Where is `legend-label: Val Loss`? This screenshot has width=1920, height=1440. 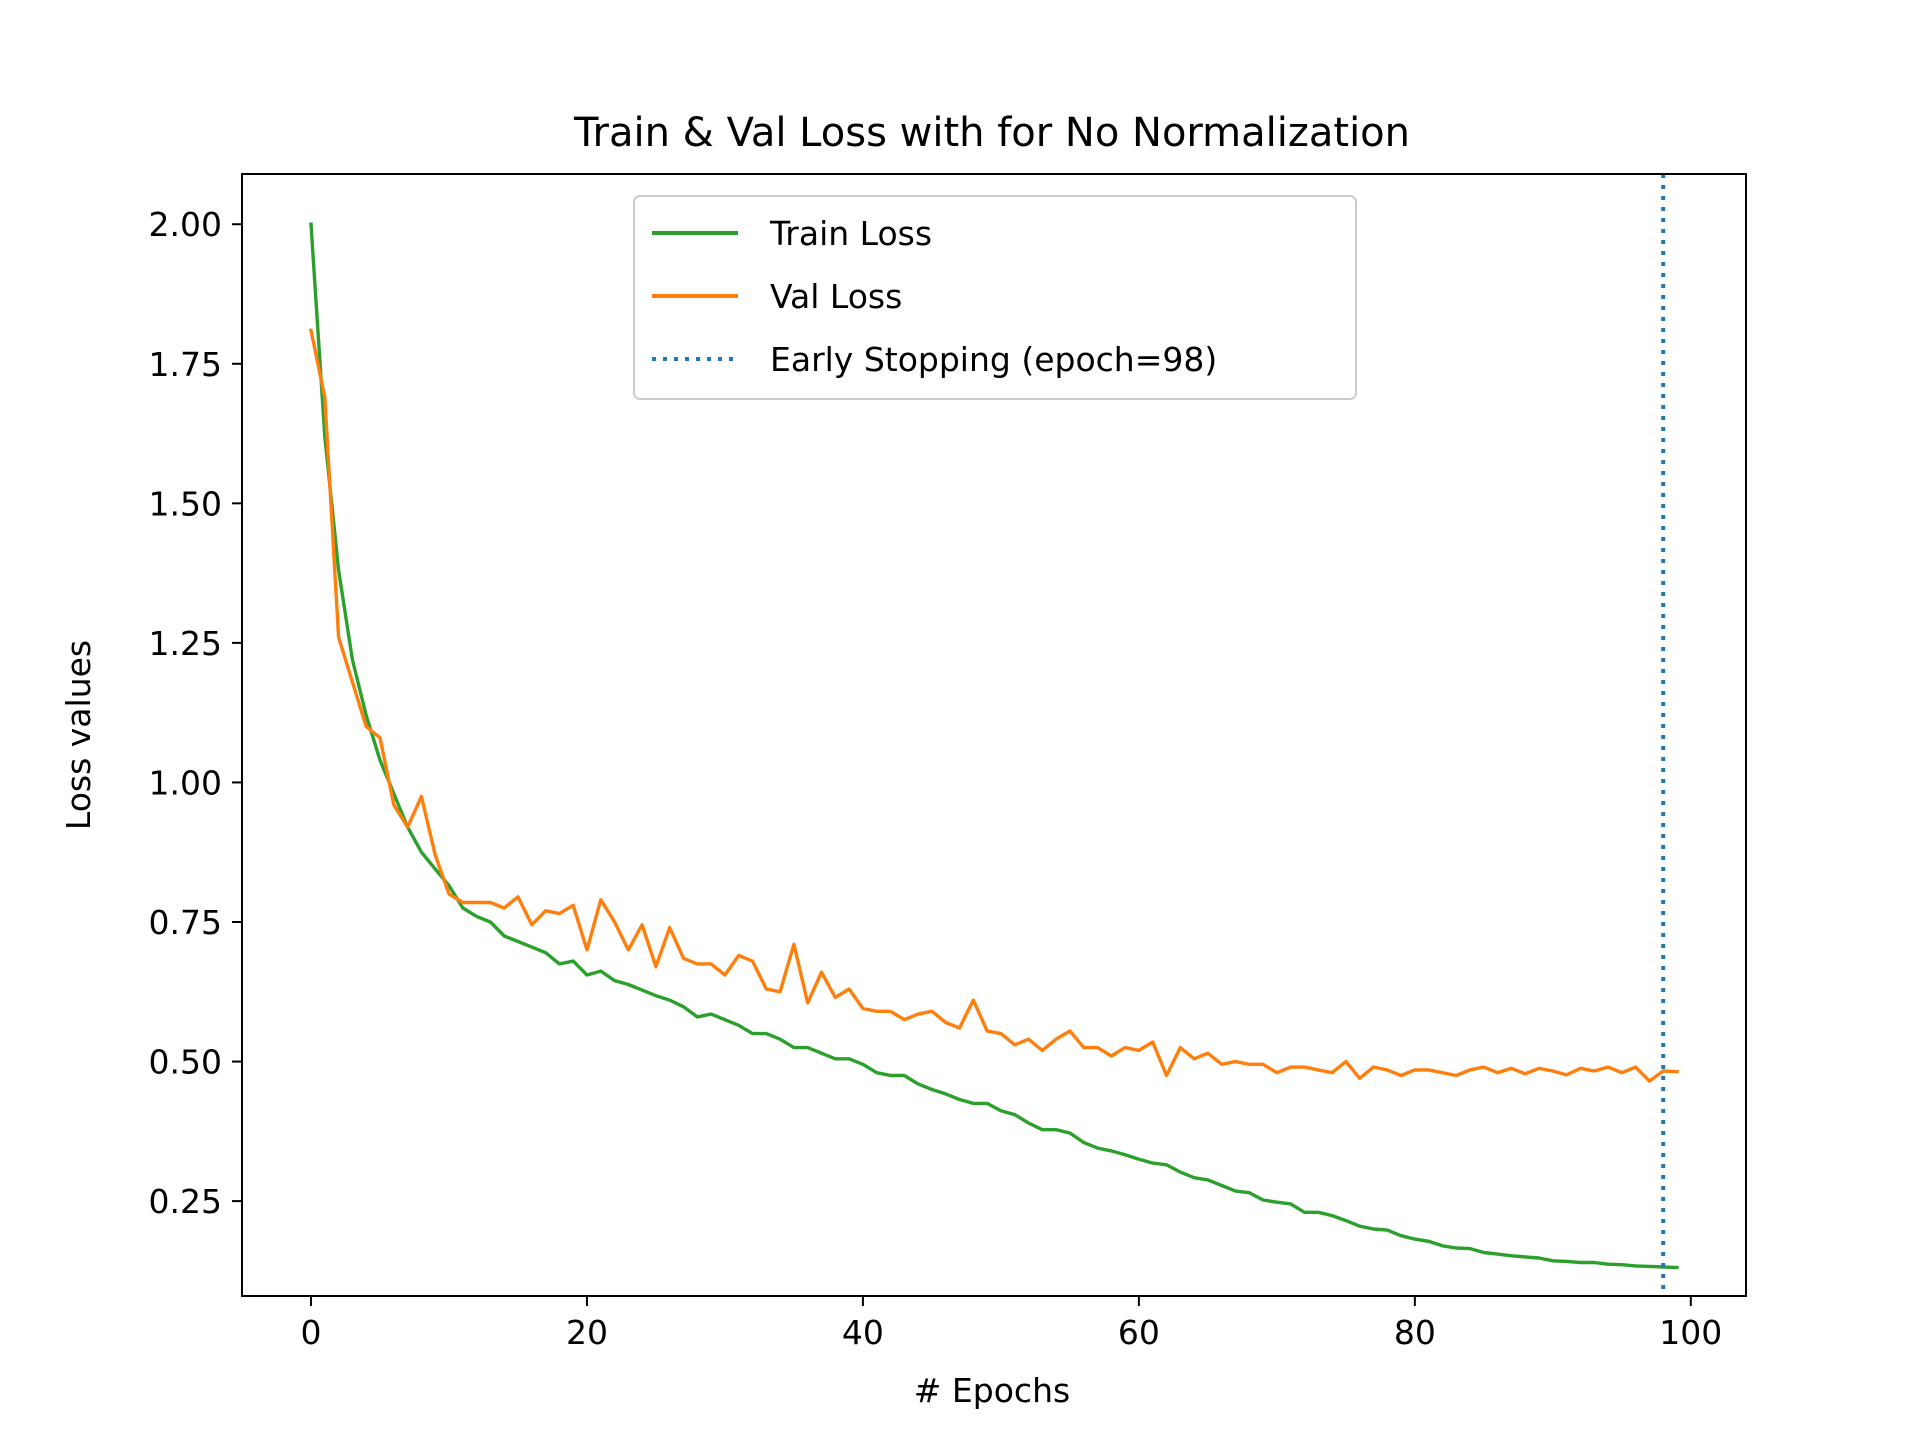
legend-label: Val Loss is located at coordinates (836, 296).